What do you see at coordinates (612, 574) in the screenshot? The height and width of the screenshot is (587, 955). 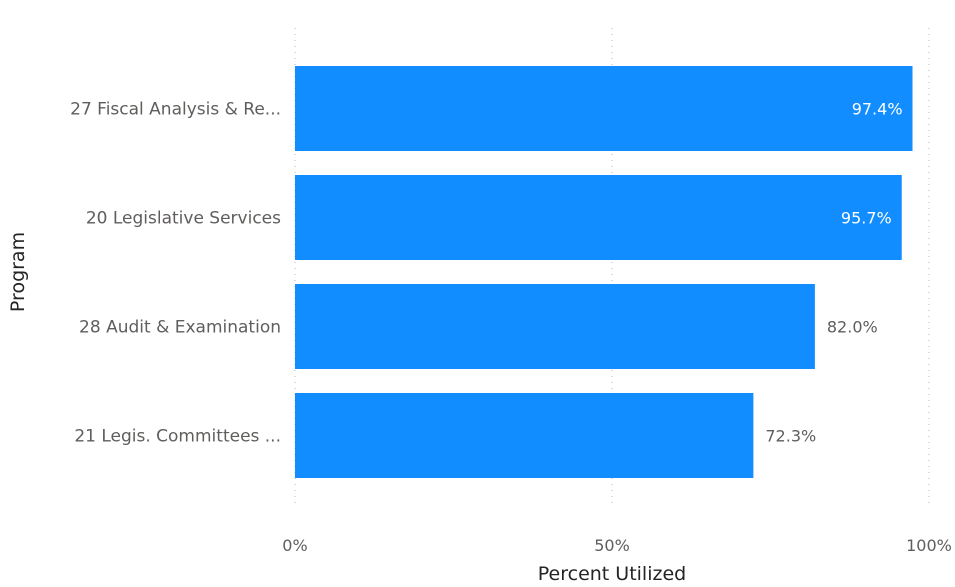 I see `x-axis-title: Percent Utilized` at bounding box center [612, 574].